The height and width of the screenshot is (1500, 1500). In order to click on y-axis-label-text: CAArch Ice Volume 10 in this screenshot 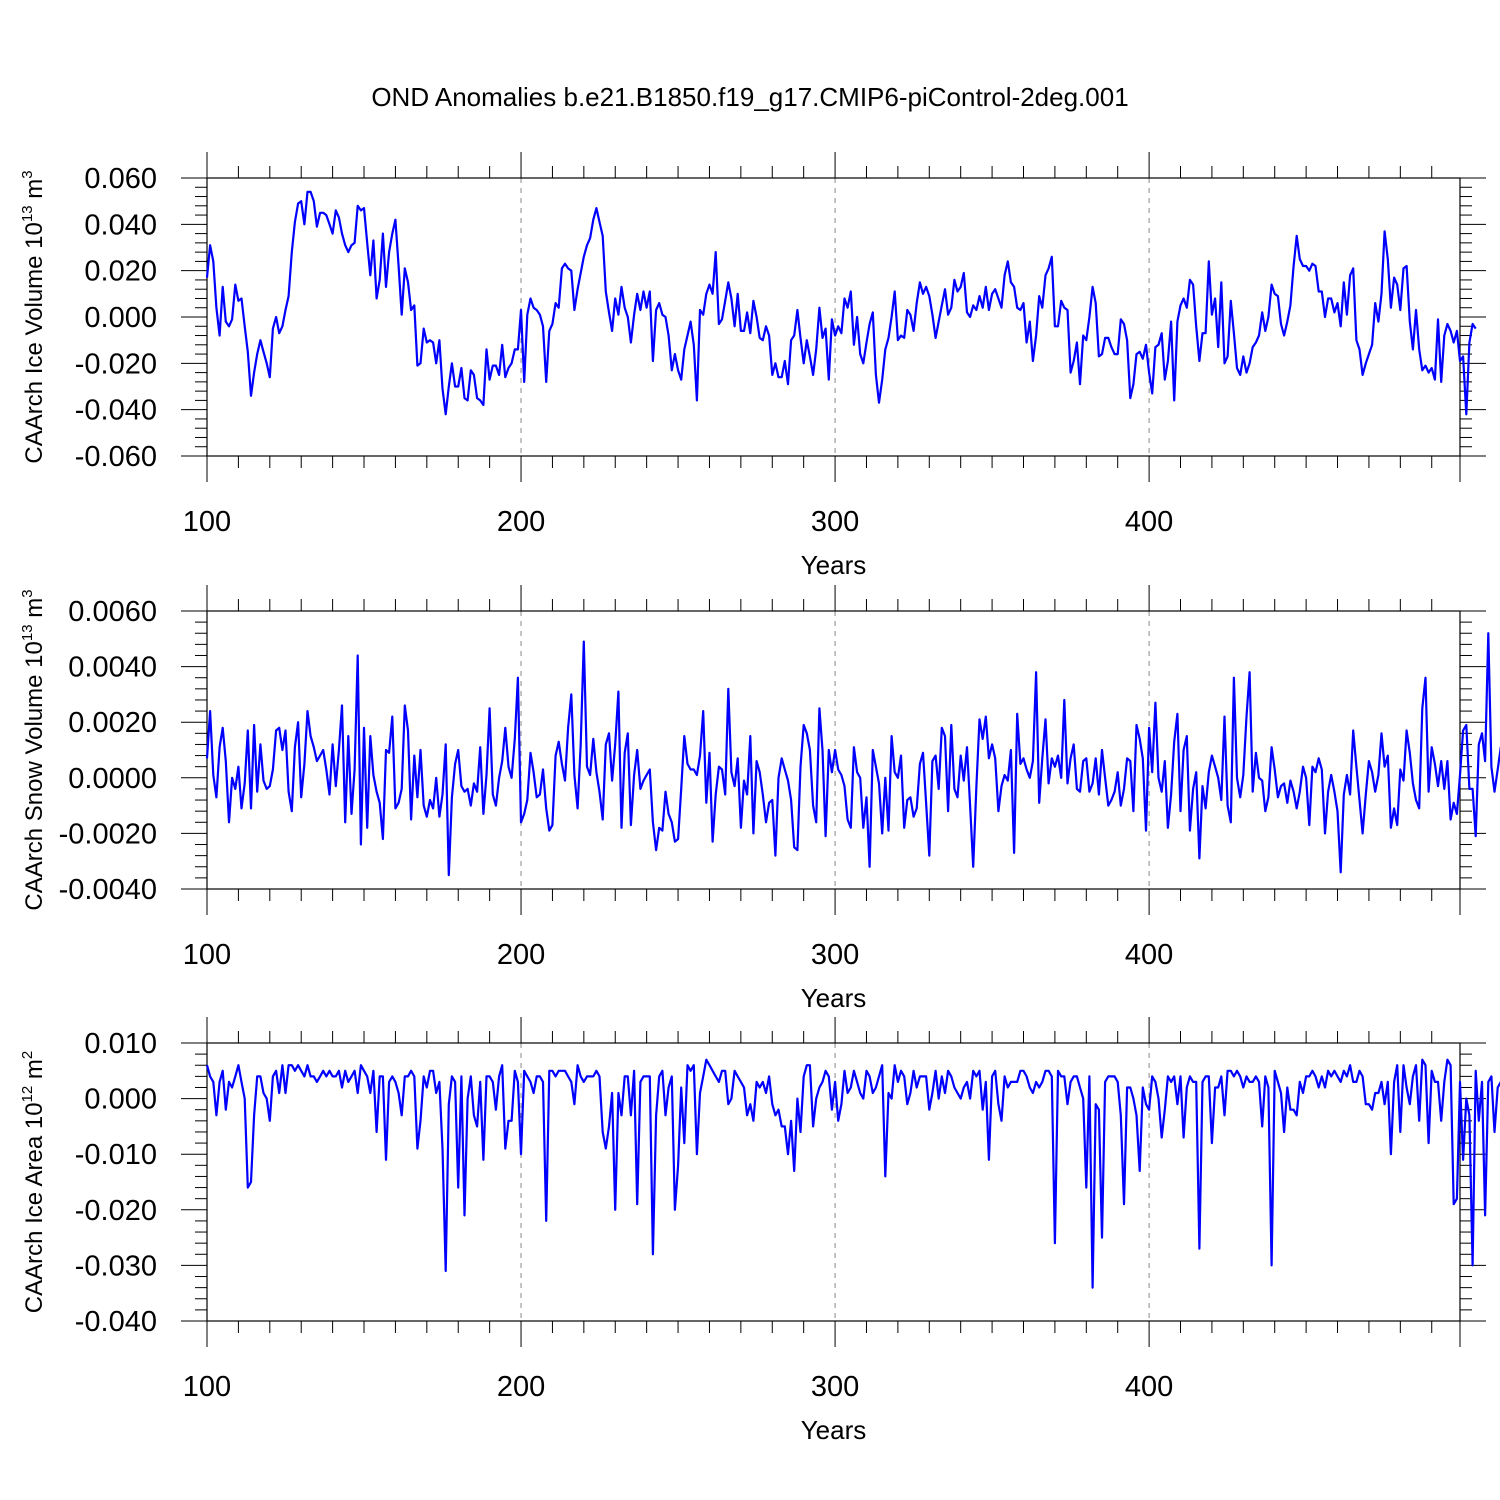, I will do `click(34, 342)`.